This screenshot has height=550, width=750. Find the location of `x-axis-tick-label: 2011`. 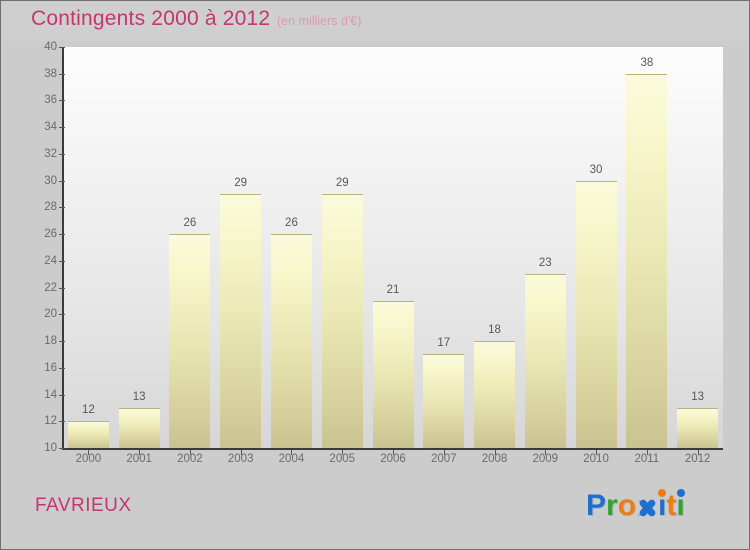

x-axis-tick-label: 2011 is located at coordinates (647, 459).